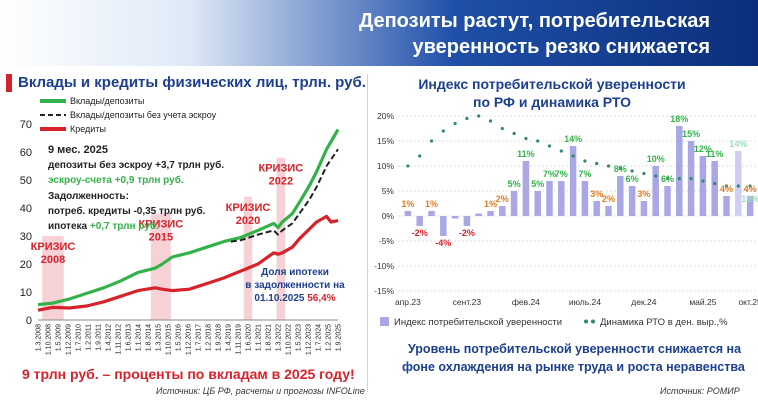 The image size is (758, 400). What do you see at coordinates (188, 263) in the screenshot?
I see `series-line-loans` at bounding box center [188, 263].